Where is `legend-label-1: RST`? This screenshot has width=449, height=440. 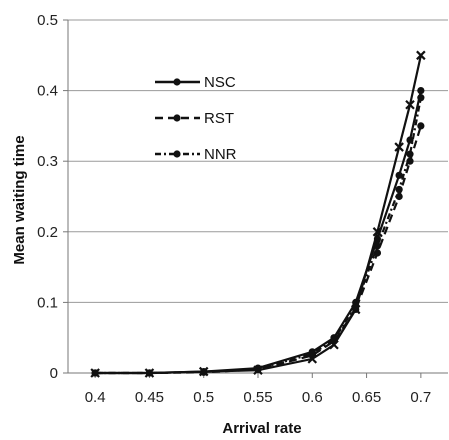
legend-label-1: RST is located at coordinates (219, 118).